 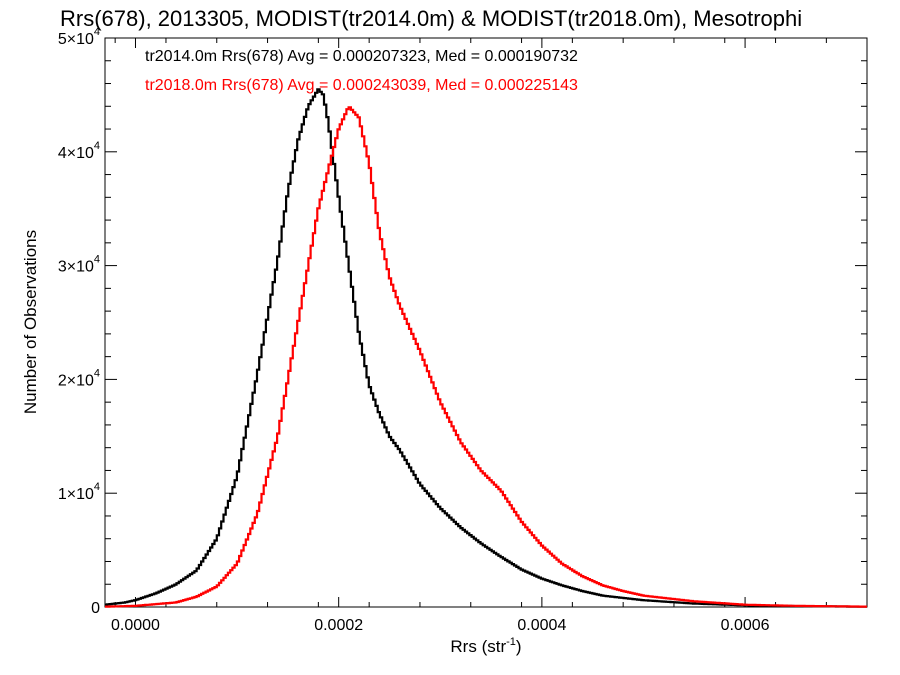 I want to click on x-tick-label: 0.0004, so click(x=541, y=625).